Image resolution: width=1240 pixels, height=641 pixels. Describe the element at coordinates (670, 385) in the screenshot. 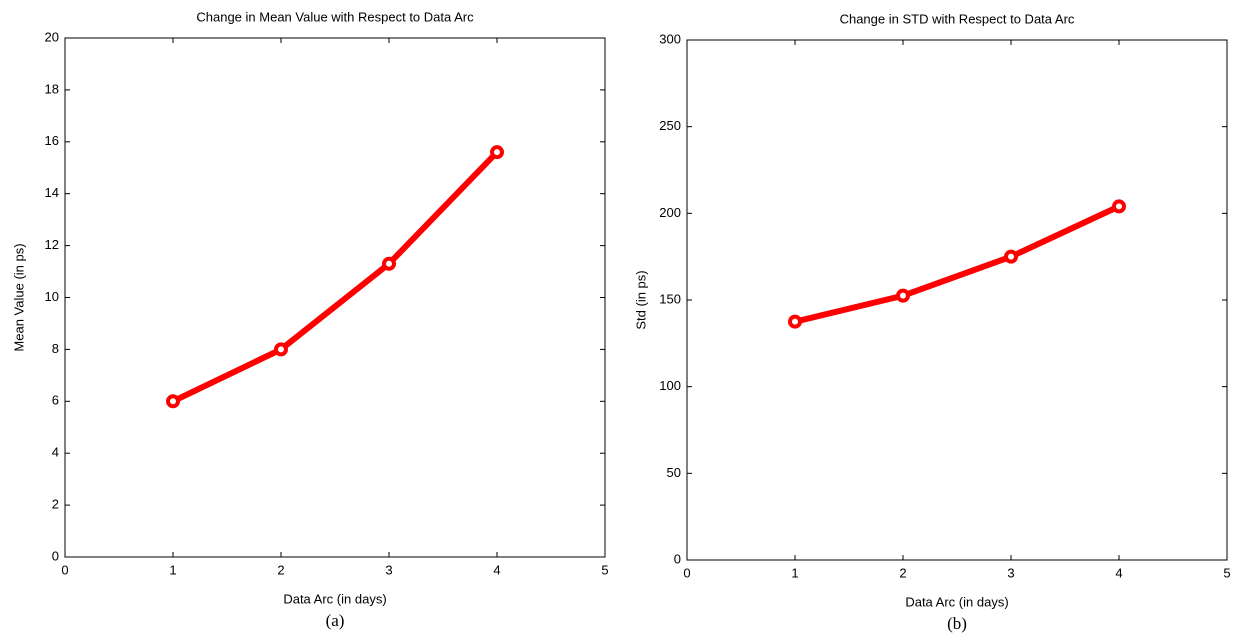

I see `y-tick-label: 100` at that location.